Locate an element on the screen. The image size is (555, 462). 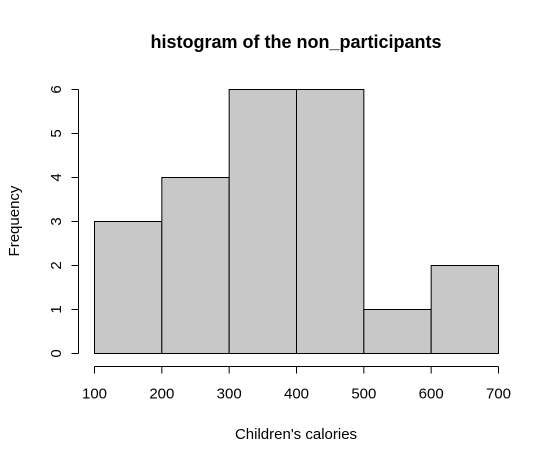
x-tick-label: 500 is located at coordinates (363, 394).